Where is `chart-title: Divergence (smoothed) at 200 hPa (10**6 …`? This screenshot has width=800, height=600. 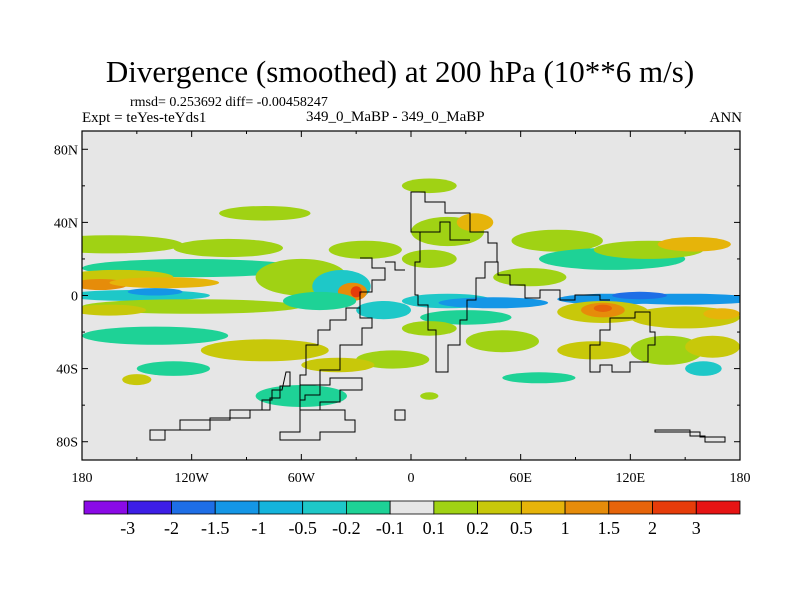
chart-title: Divergence (smoothed) at 200 hPa (10**6 … is located at coordinates (400, 71).